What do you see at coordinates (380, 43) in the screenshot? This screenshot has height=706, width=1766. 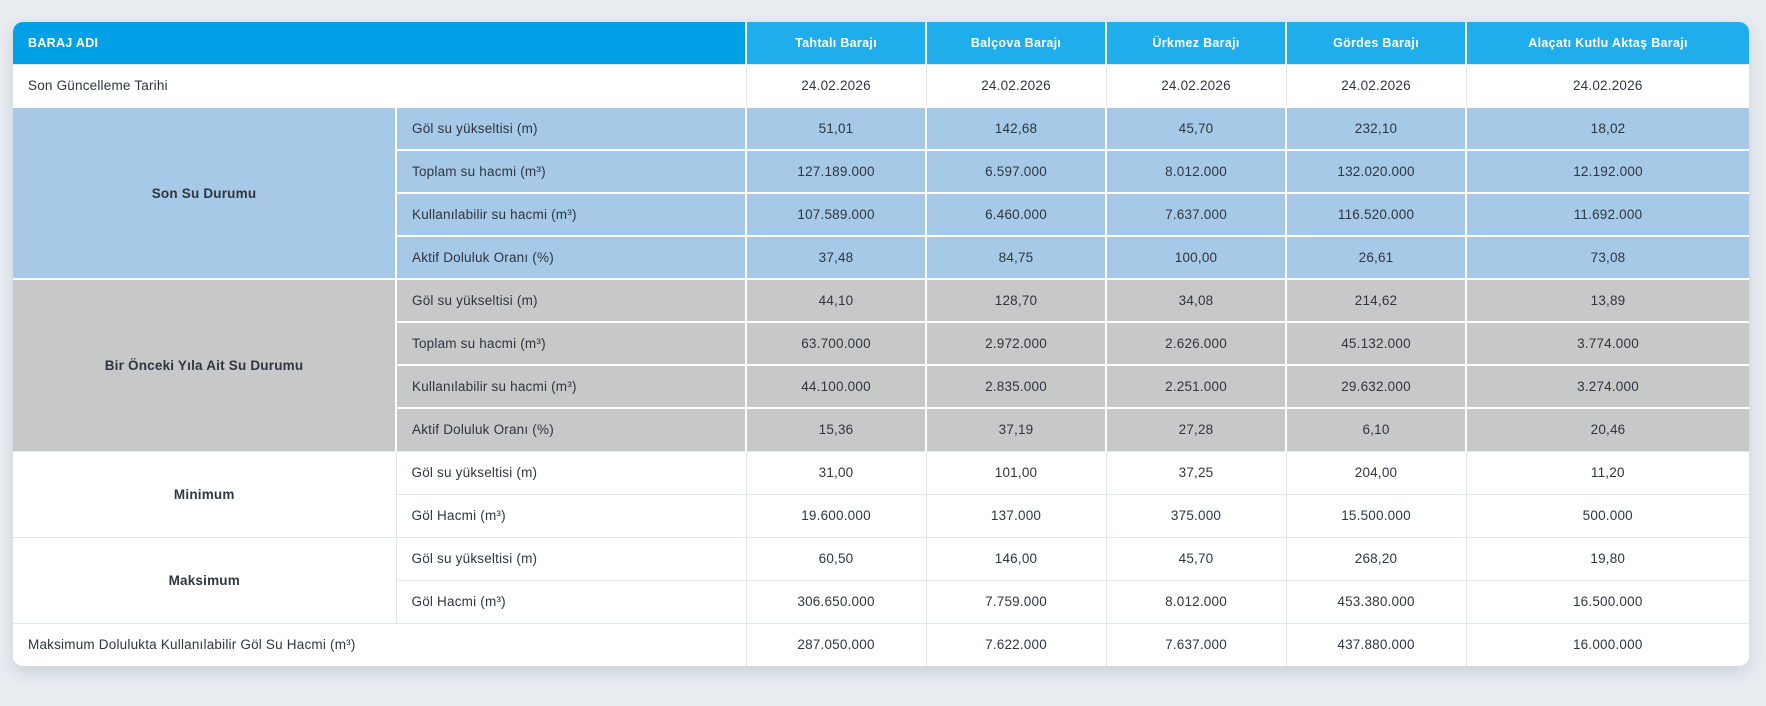 I see `column-header-baraj-adi: BARAJ ADI` at bounding box center [380, 43].